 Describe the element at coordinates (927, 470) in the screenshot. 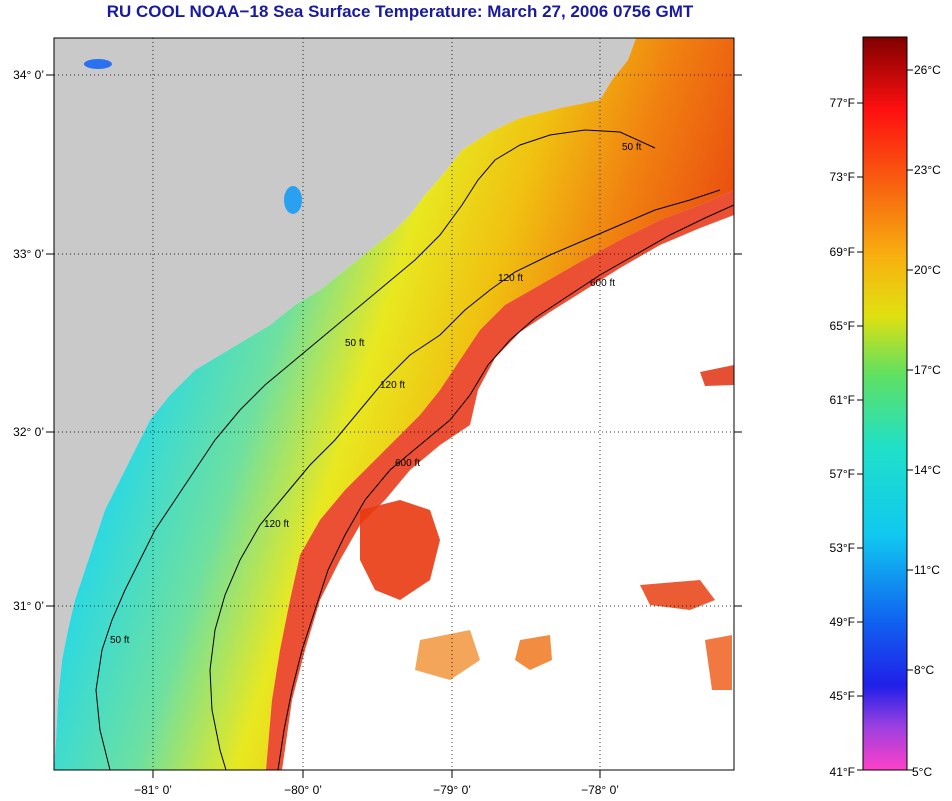

I see `celsius-label: 14°C` at that location.